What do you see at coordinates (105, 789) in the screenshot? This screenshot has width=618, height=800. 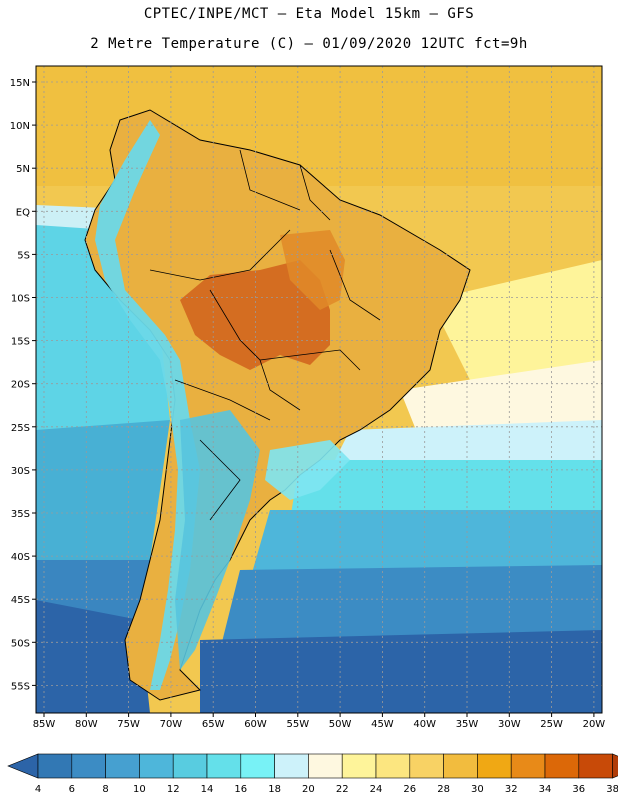 I see `colorbar-value-label: 8` at bounding box center [105, 789].